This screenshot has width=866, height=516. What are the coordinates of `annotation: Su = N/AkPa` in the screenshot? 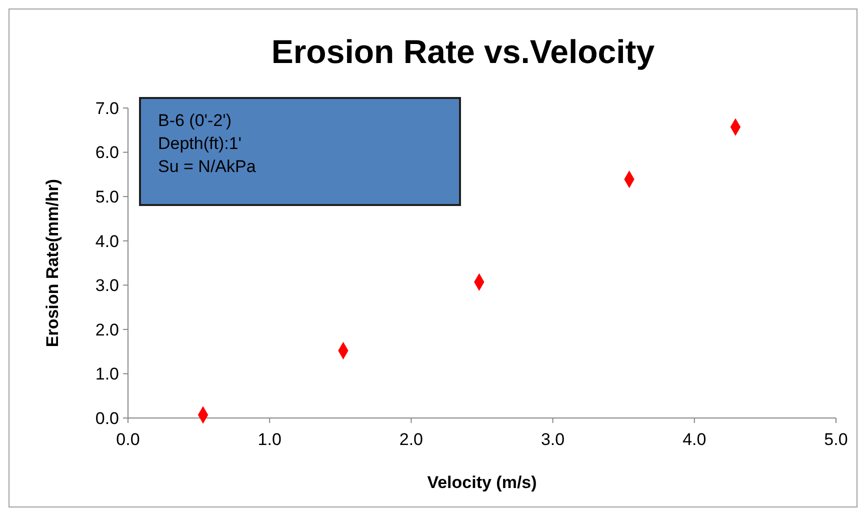 It's located at (207, 166).